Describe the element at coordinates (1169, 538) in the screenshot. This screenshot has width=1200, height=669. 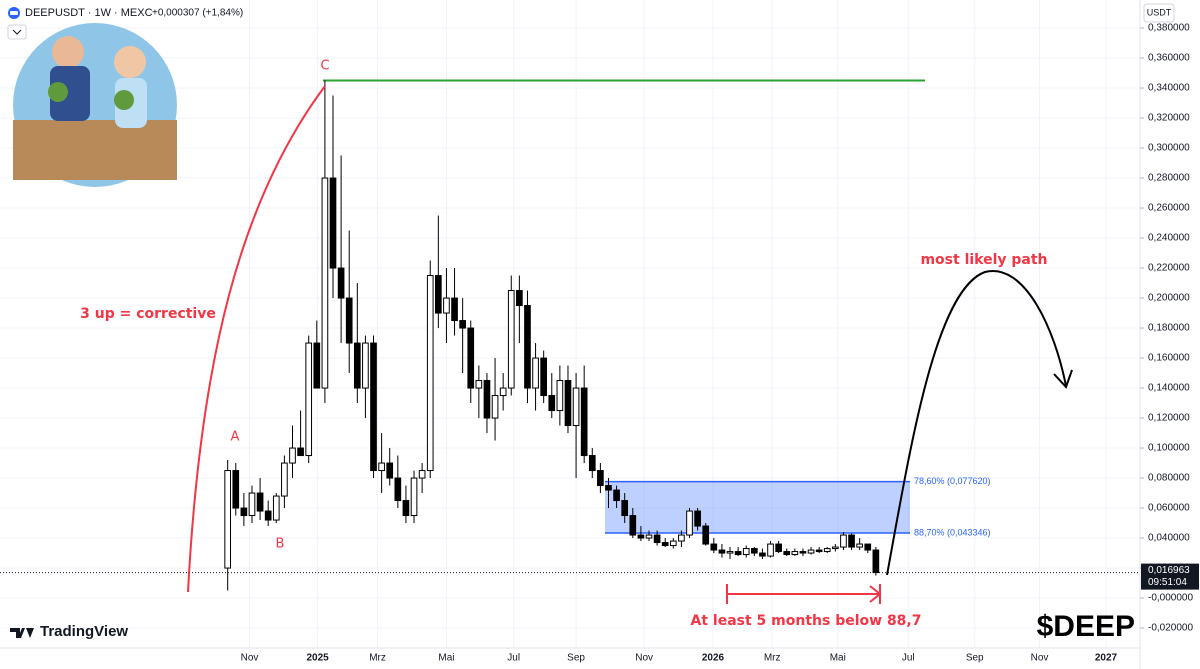
I see `y-tick-label: 0,040000` at that location.